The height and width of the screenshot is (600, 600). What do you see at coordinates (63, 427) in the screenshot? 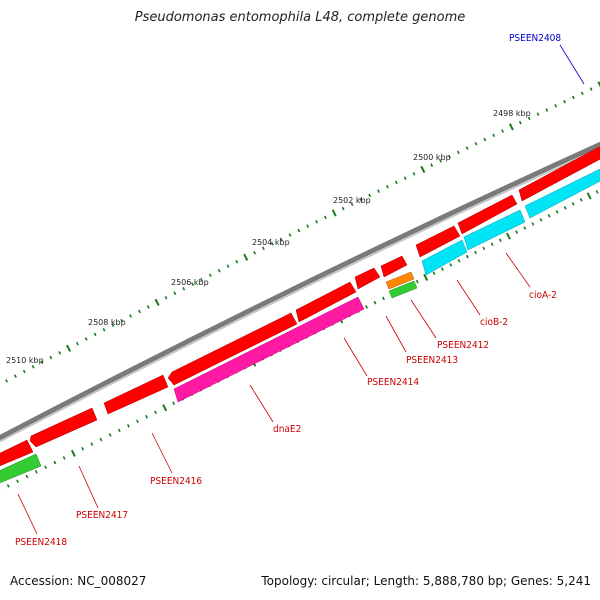
I see `gene-feature-PSEEN2417` at bounding box center [63, 427].